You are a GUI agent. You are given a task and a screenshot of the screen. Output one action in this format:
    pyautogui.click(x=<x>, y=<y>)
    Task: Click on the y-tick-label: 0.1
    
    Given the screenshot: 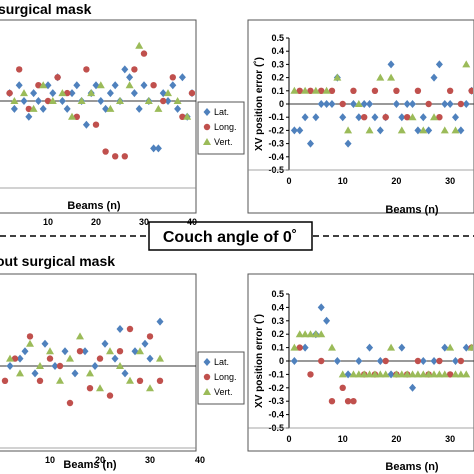 What is the action you would take?
    pyautogui.click(x=277, y=91)
    